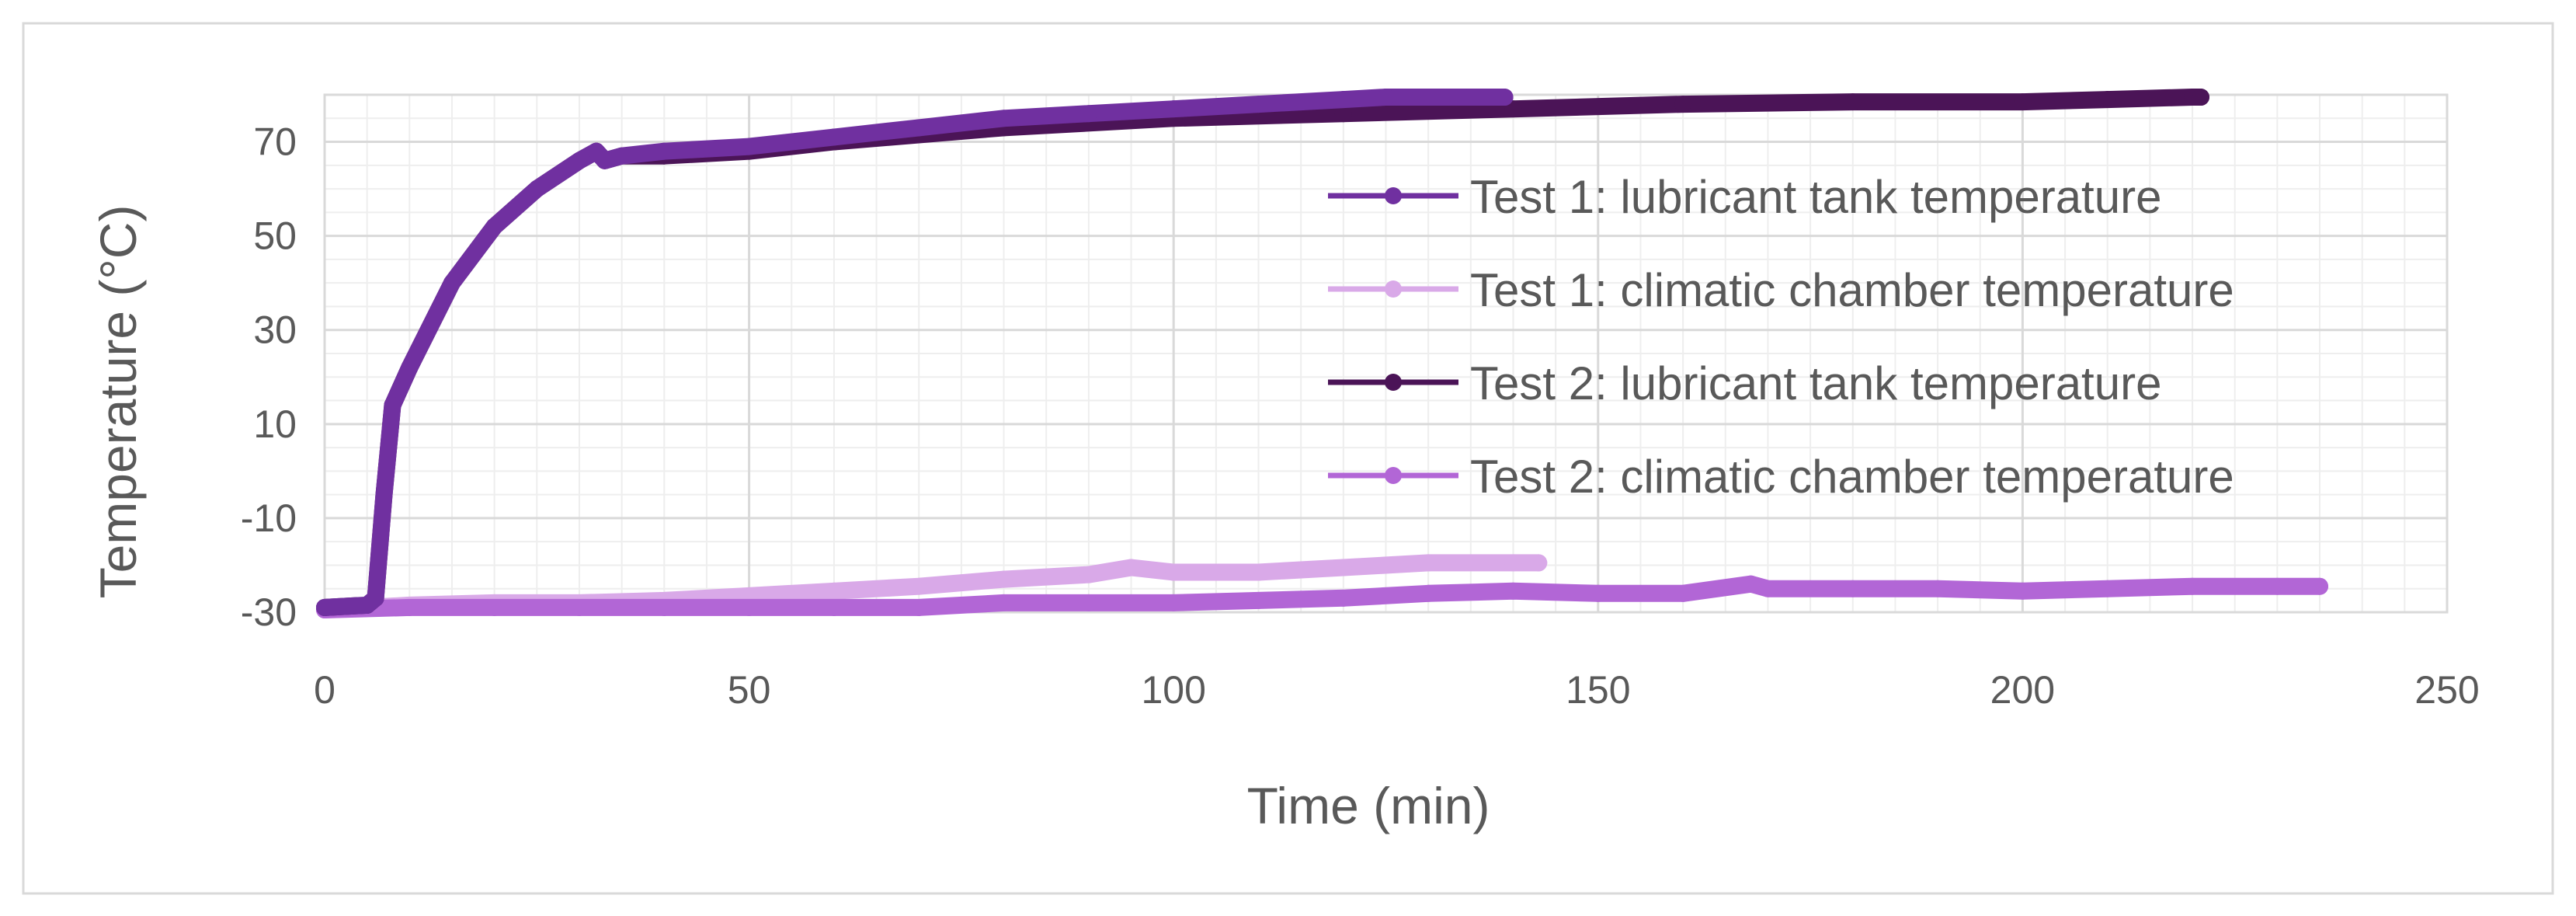 The width and height of the screenshot is (2576, 916). What do you see at coordinates (1852, 290) in the screenshot?
I see `legend-label: Test 1: climatic chamber temperature` at bounding box center [1852, 290].